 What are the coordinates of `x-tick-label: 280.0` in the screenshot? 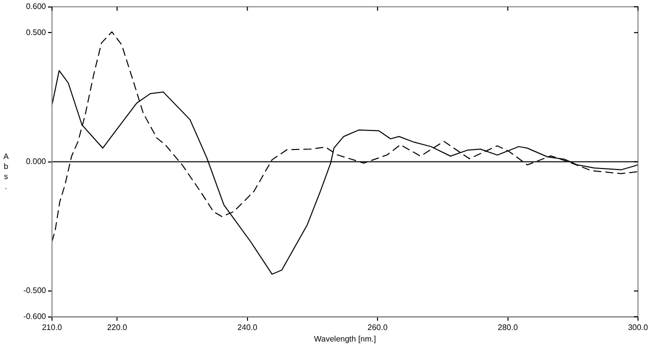 It's located at (508, 327).